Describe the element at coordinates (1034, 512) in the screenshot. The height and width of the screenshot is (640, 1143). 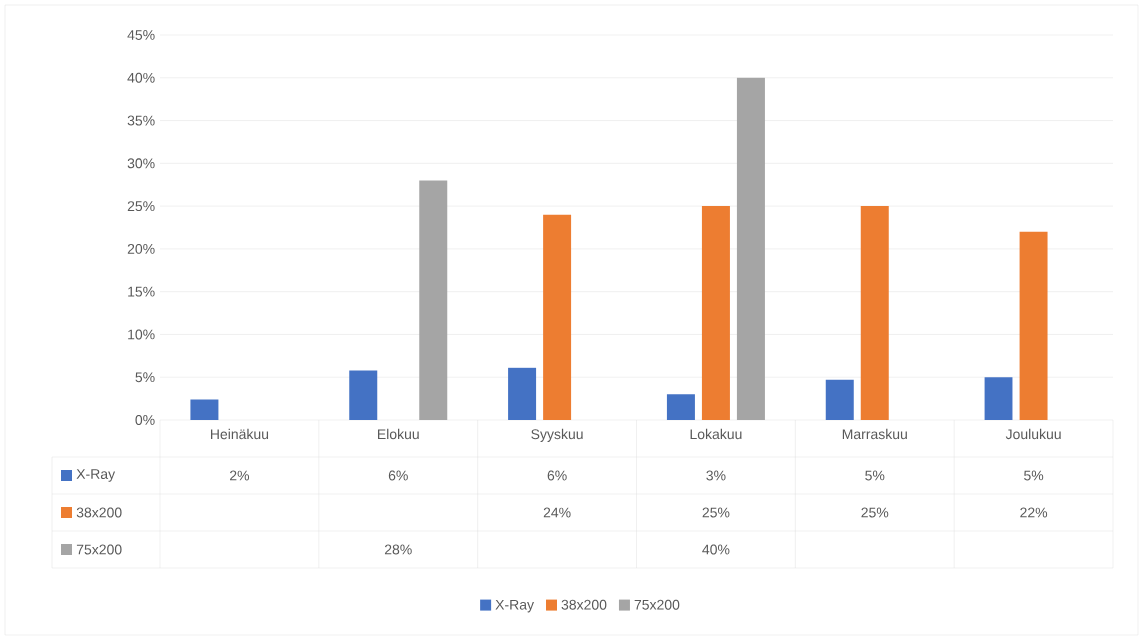
I see `data-label: 22%` at that location.